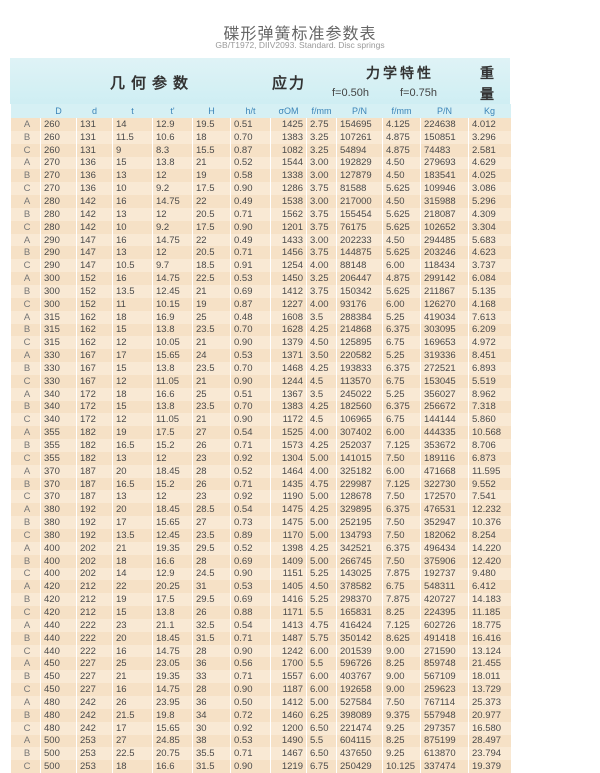 Image resolution: width=600 pixels, height=773 pixels. What do you see at coordinates (489, 561) in the screenshot?
I see `table-cell: 12.420` at bounding box center [489, 561].